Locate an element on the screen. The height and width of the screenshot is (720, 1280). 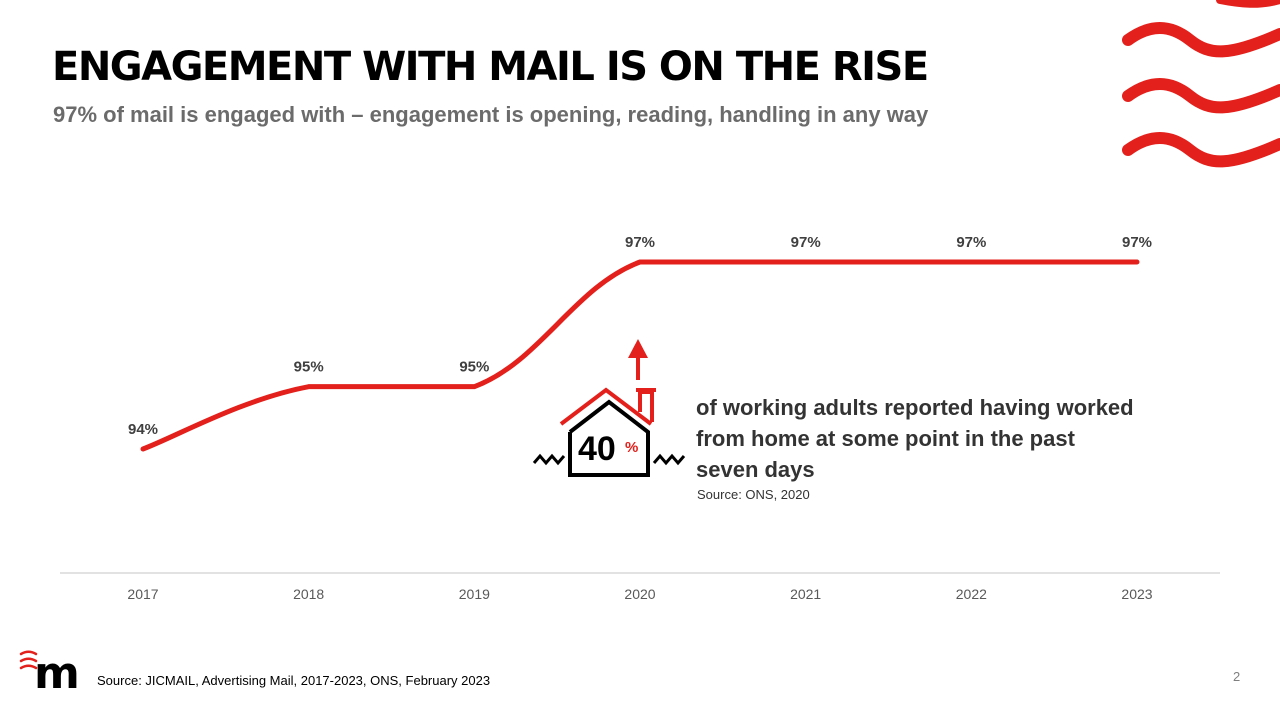
x-tick-label: 2022 is located at coordinates (971, 594).